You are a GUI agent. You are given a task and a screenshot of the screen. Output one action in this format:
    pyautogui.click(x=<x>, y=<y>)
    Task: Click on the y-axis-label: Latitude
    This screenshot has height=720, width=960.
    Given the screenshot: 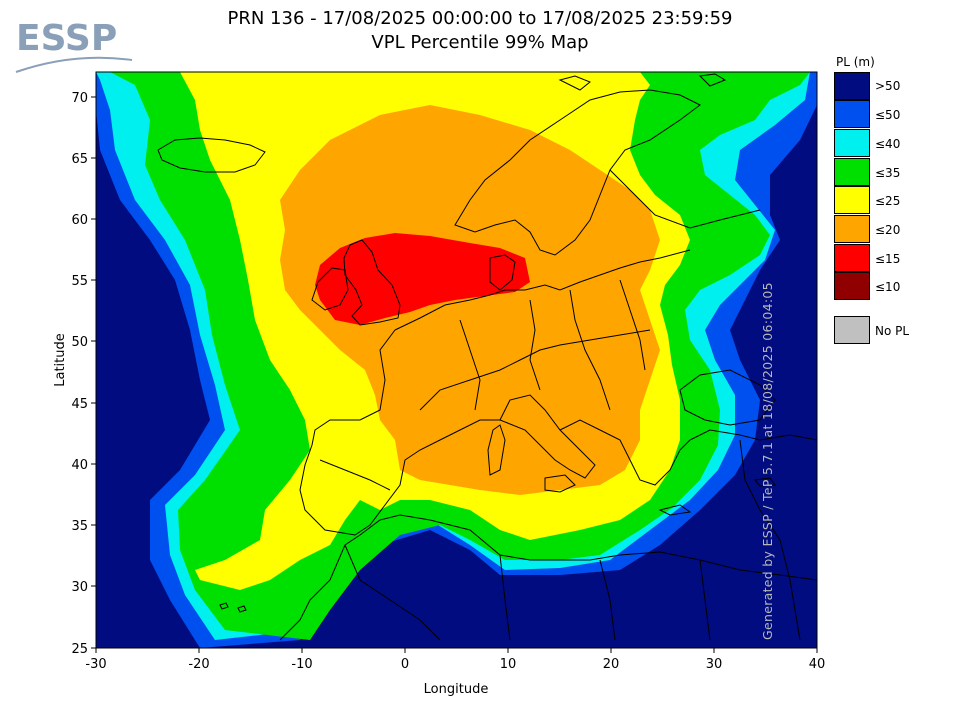 What is the action you would take?
    pyautogui.click(x=60, y=360)
    